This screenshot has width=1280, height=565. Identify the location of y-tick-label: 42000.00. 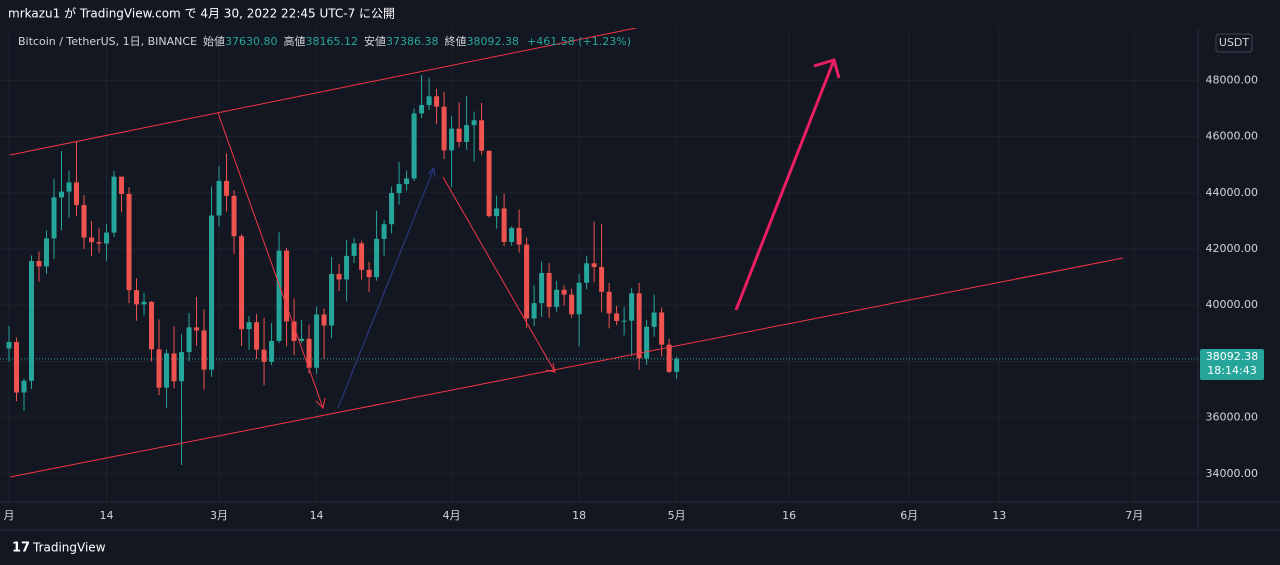
(1232, 248).